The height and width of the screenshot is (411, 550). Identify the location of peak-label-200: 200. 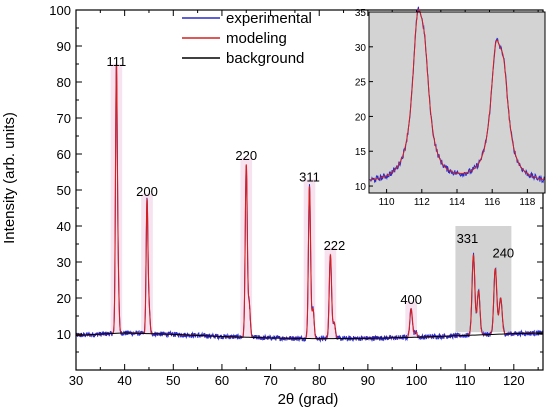
(147, 191).